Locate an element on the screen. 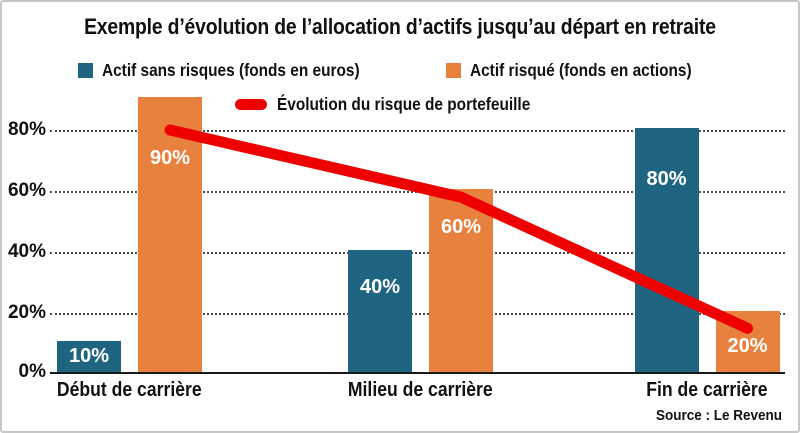 Image resolution: width=800 pixels, height=433 pixels. x-label-debut: Début de carrière is located at coordinates (141, 390).